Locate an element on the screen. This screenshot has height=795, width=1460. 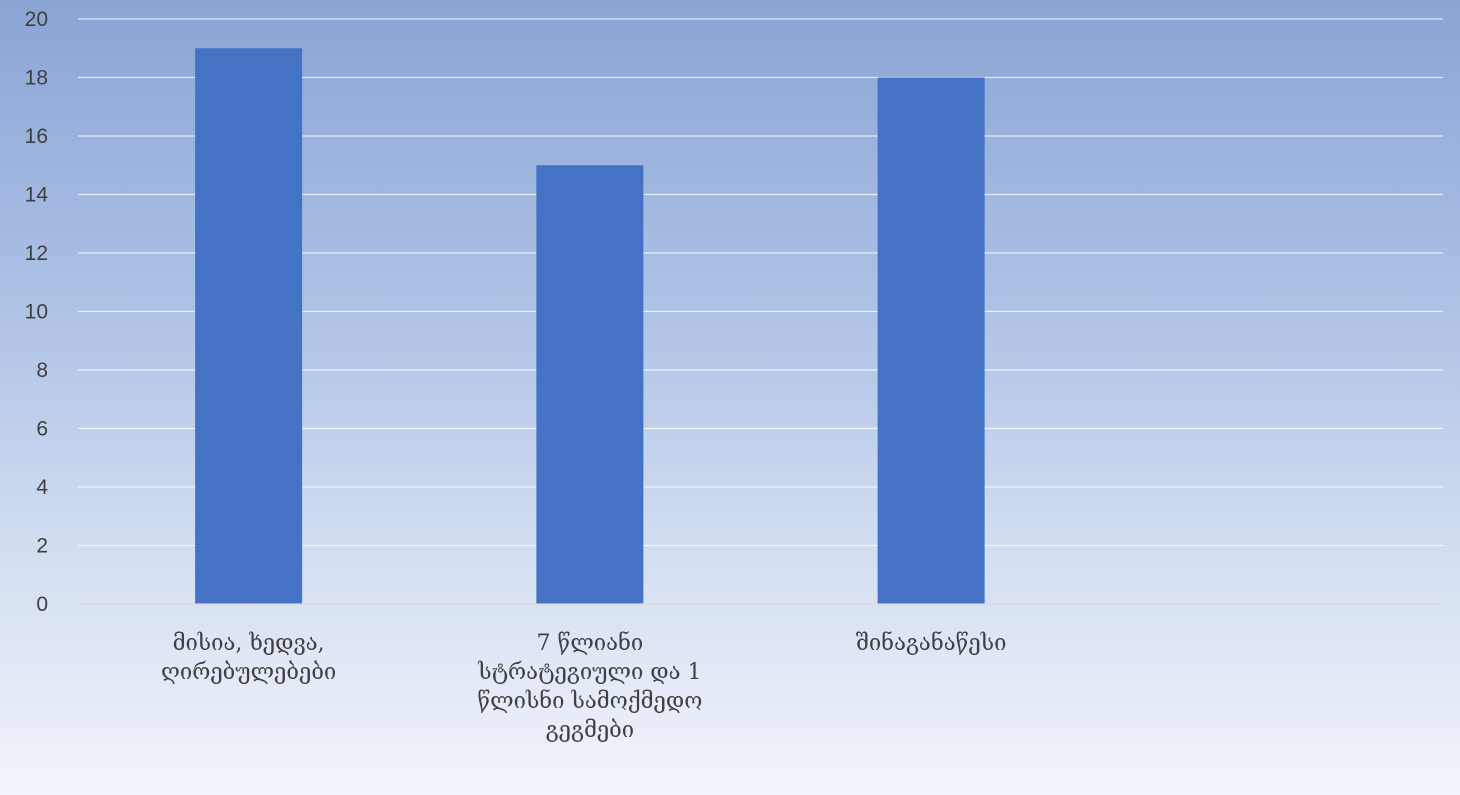
category-label: მისია, ხედვა, is located at coordinates (249, 643).